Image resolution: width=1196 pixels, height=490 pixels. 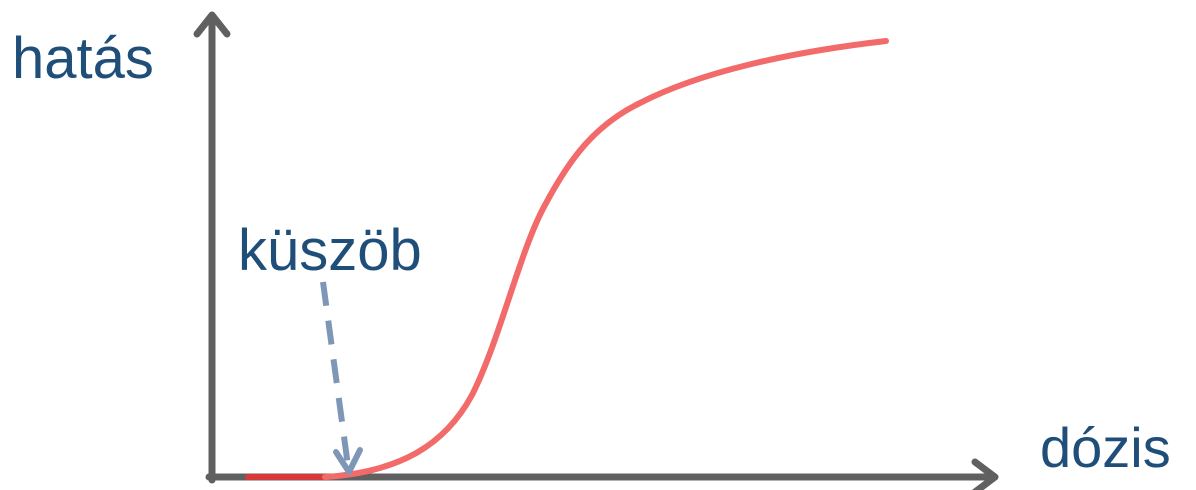 I want to click on threshold-arrow, so click(x=341, y=378).